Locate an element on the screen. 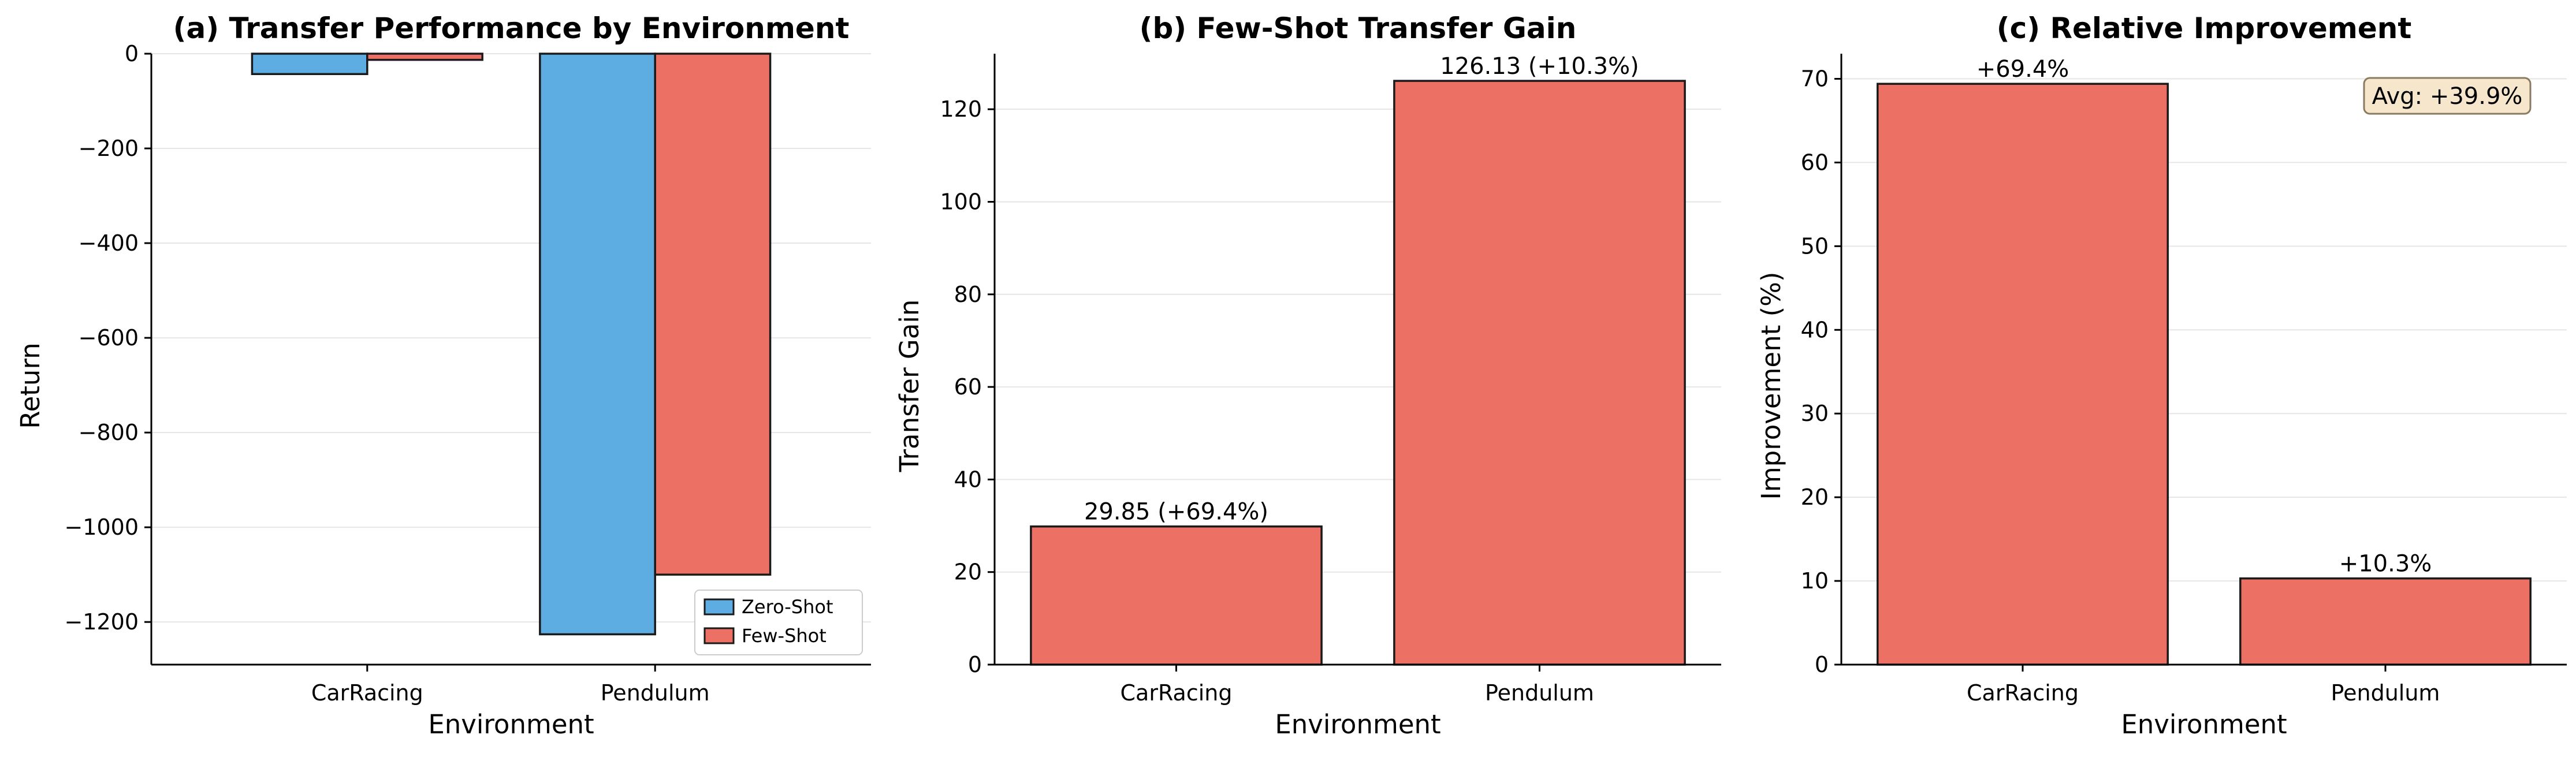 The image size is (2576, 757). legend-label-zero-shot: Zero-Shot is located at coordinates (787, 607).